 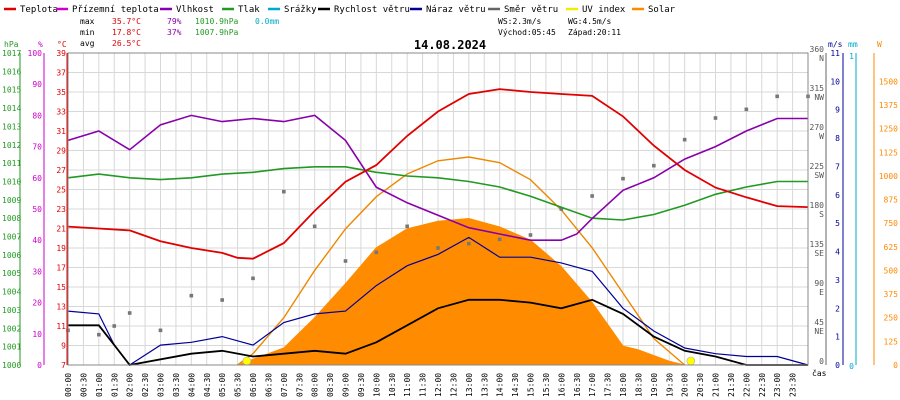 What do you see at coordinates (37, 147) in the screenshot?
I see `humidity-tick-label: 70` at bounding box center [37, 147].